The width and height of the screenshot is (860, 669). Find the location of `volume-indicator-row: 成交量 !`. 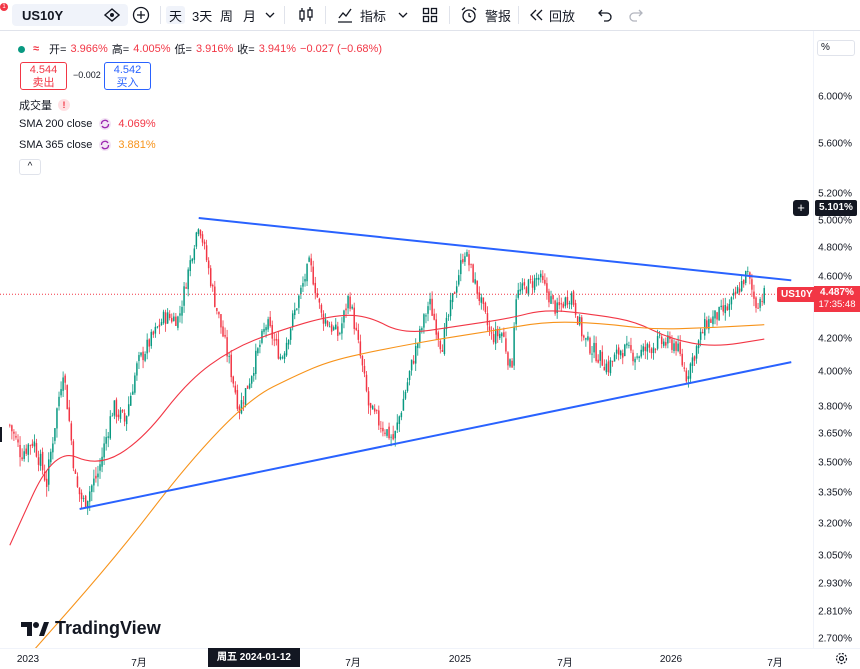

volume-indicator-row: 成交量 ! is located at coordinates (44, 105).